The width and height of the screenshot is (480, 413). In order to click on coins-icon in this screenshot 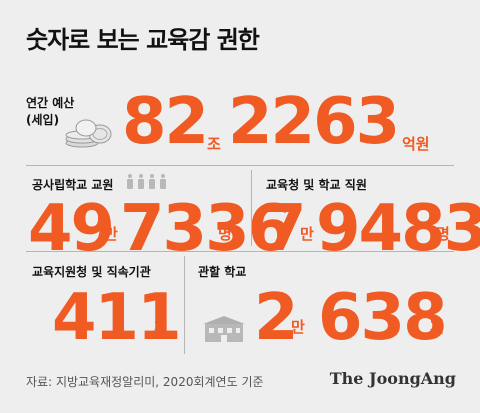, I will do `click(88, 133)`.